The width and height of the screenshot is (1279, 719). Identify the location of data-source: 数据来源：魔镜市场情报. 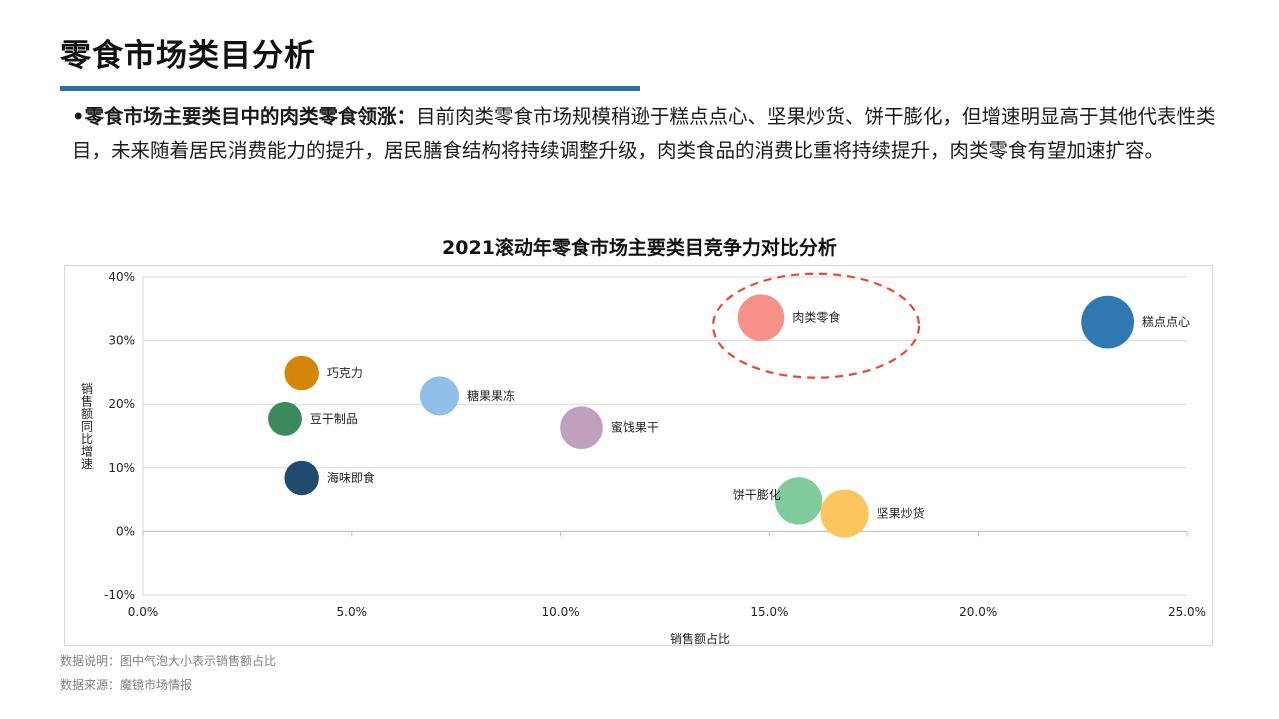
(126, 685).